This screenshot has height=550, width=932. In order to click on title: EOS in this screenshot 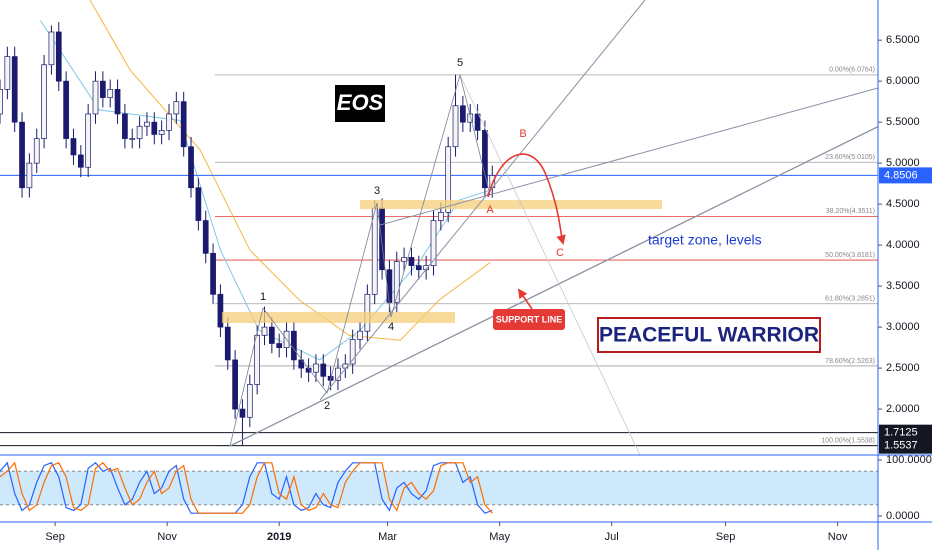, I will do `click(360, 102)`.